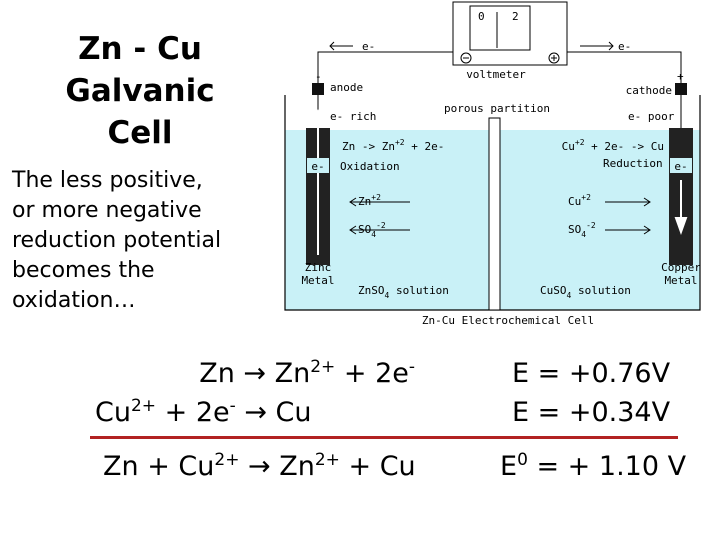 The image size is (720, 540). What do you see at coordinates (384, 437) in the screenshot?
I see `divider` at bounding box center [384, 437].